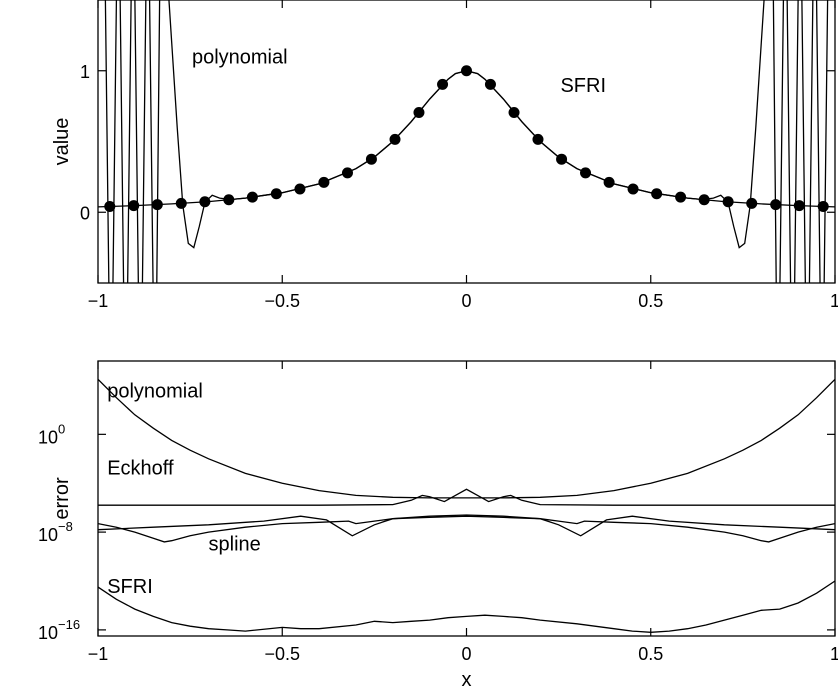  Describe the element at coordinates (650, 301) in the screenshot. I see `value-xtick-label: 0.5` at that location.